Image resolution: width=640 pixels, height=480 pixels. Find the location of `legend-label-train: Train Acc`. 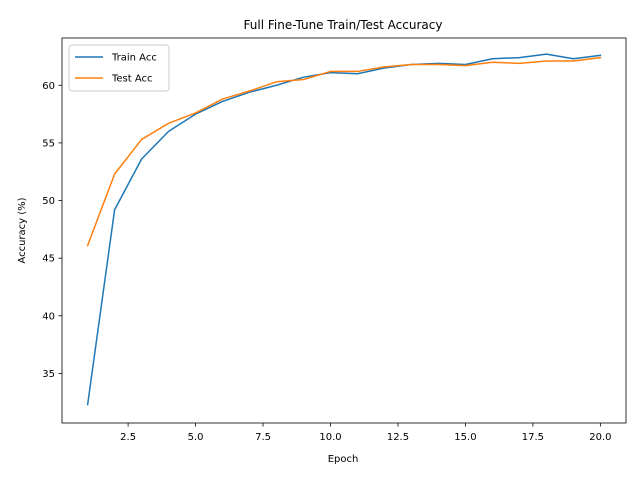

legend-label-train: Train Acc is located at coordinates (134, 58).